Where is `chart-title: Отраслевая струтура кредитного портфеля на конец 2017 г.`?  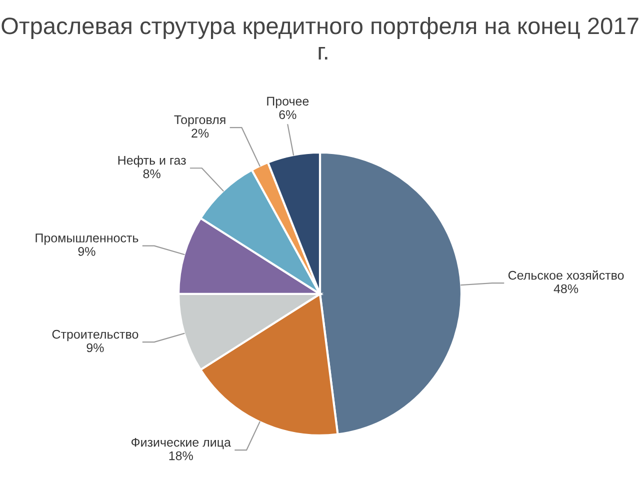 chart-title: Отраслевая струтура кредитного портфеля на конец 2017 г. is located at coordinates (320, 38).